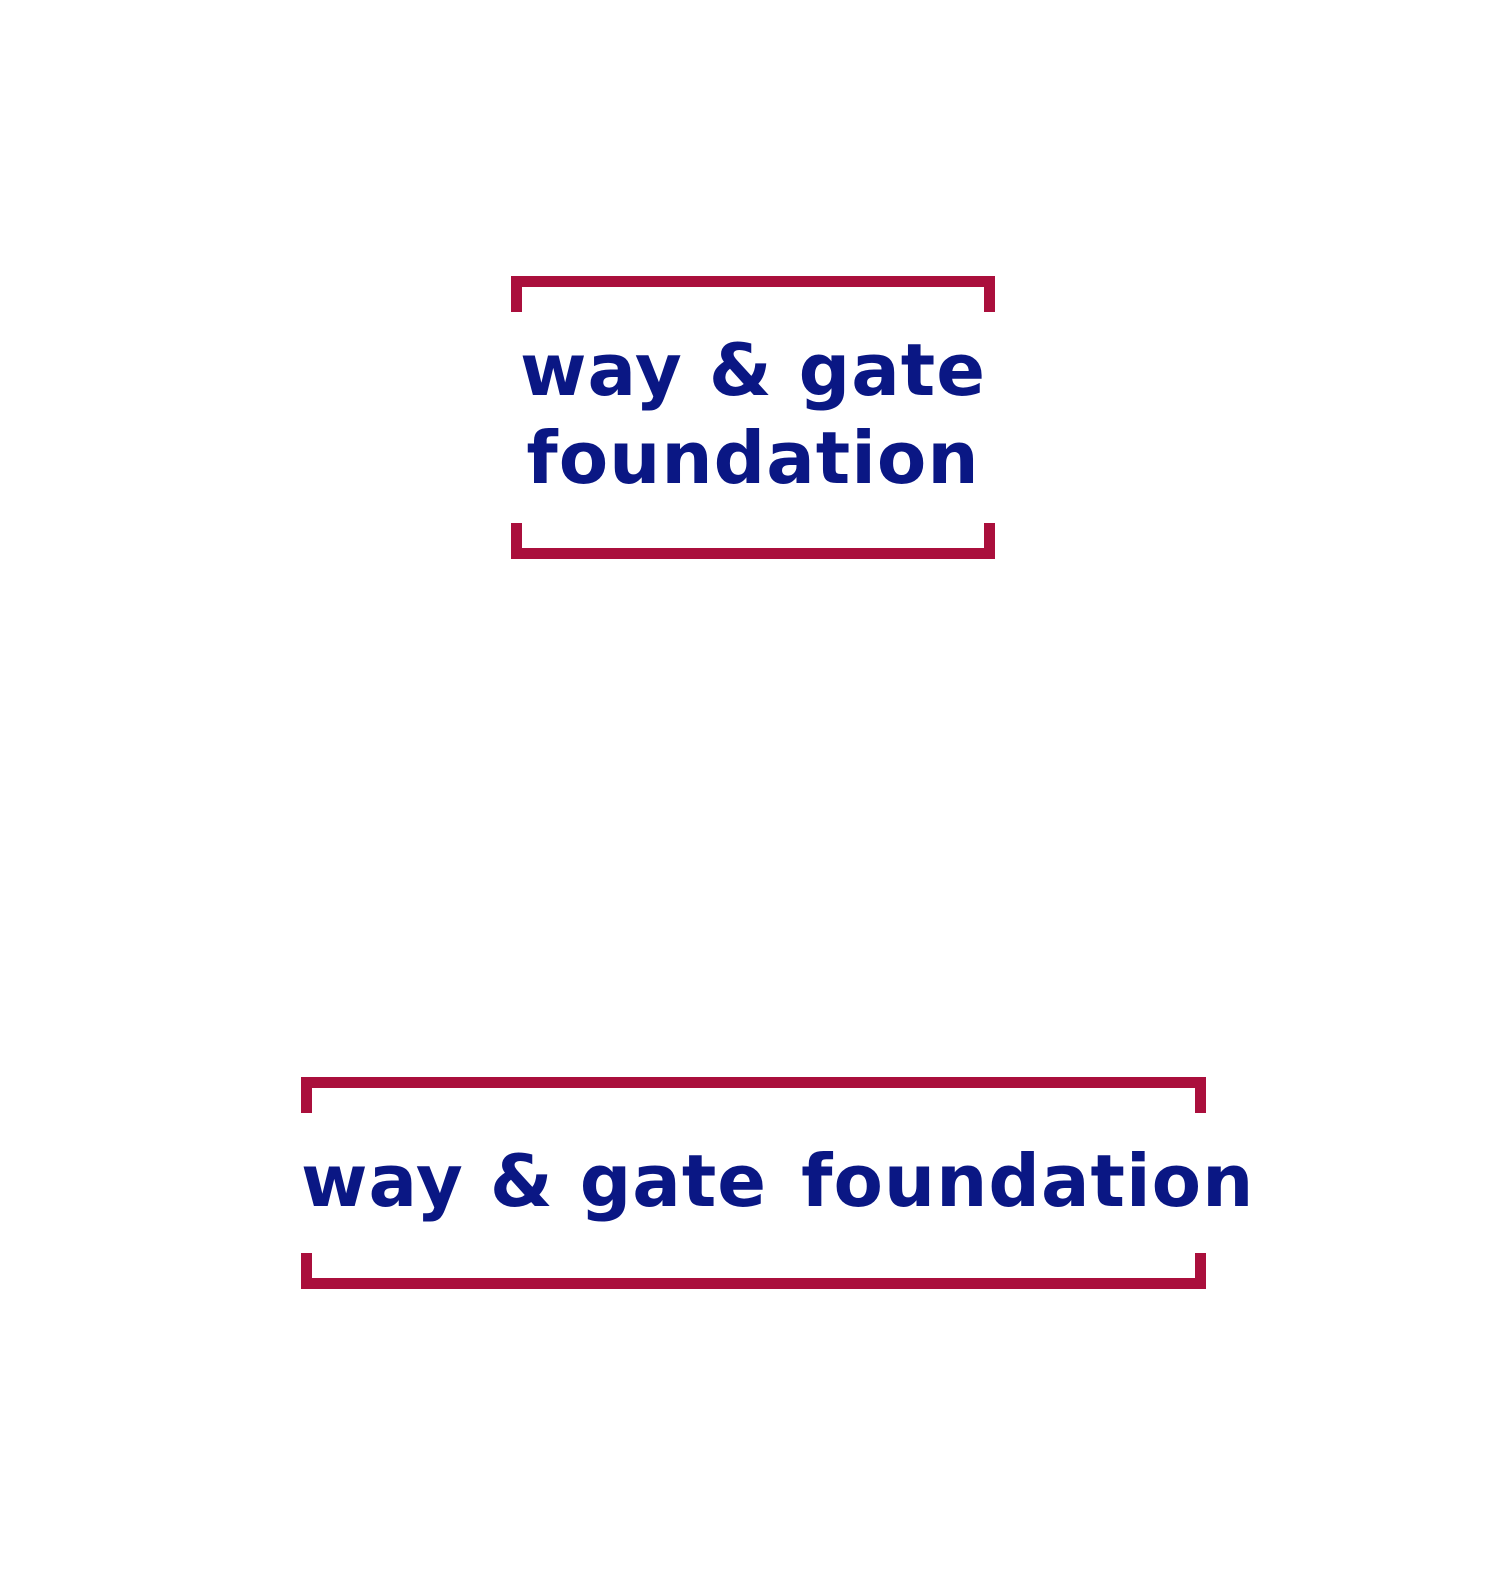  I want to click on logo-wordmark-part-1: way & gate, so click(534, 1181).